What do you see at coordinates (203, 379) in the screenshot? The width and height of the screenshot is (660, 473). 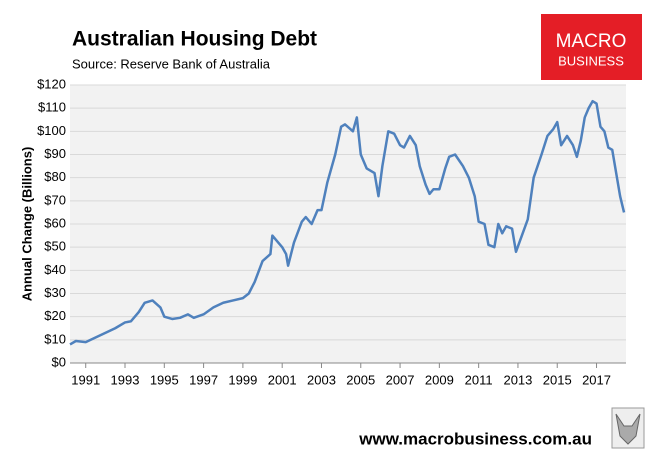 I see `x-tick-label: 1997` at bounding box center [203, 379].